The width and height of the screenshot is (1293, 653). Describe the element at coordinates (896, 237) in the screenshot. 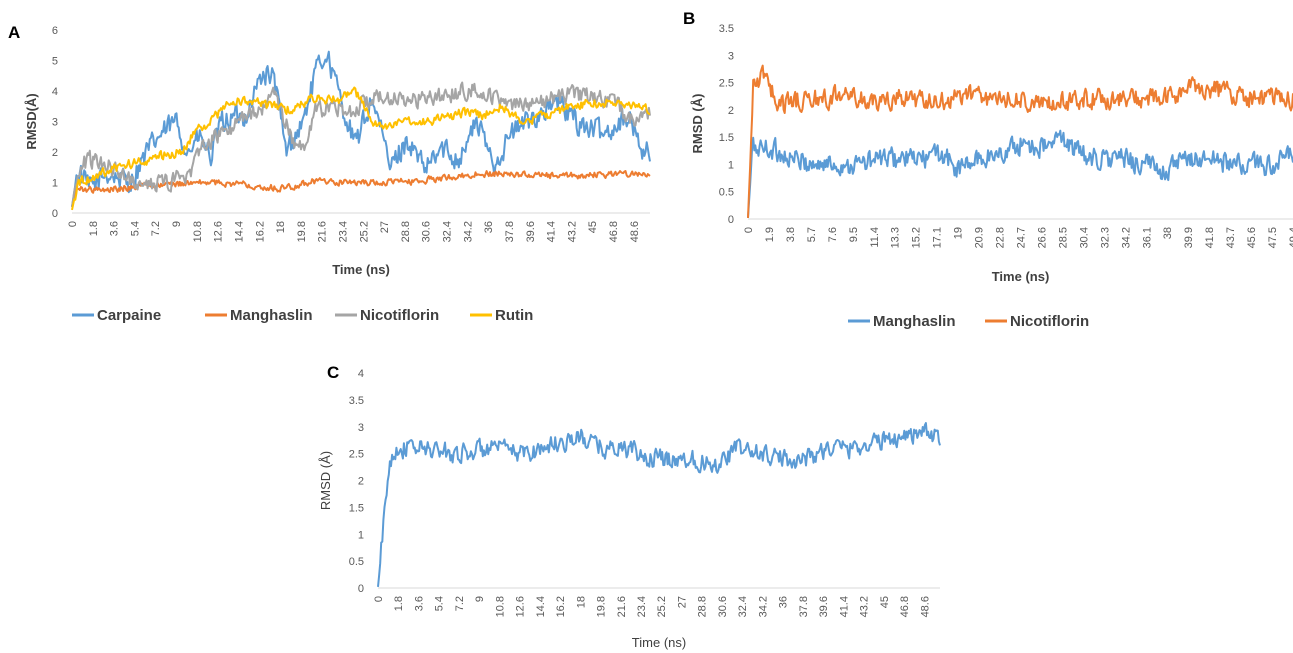

I see `x-tick-label: 13.3` at that location.